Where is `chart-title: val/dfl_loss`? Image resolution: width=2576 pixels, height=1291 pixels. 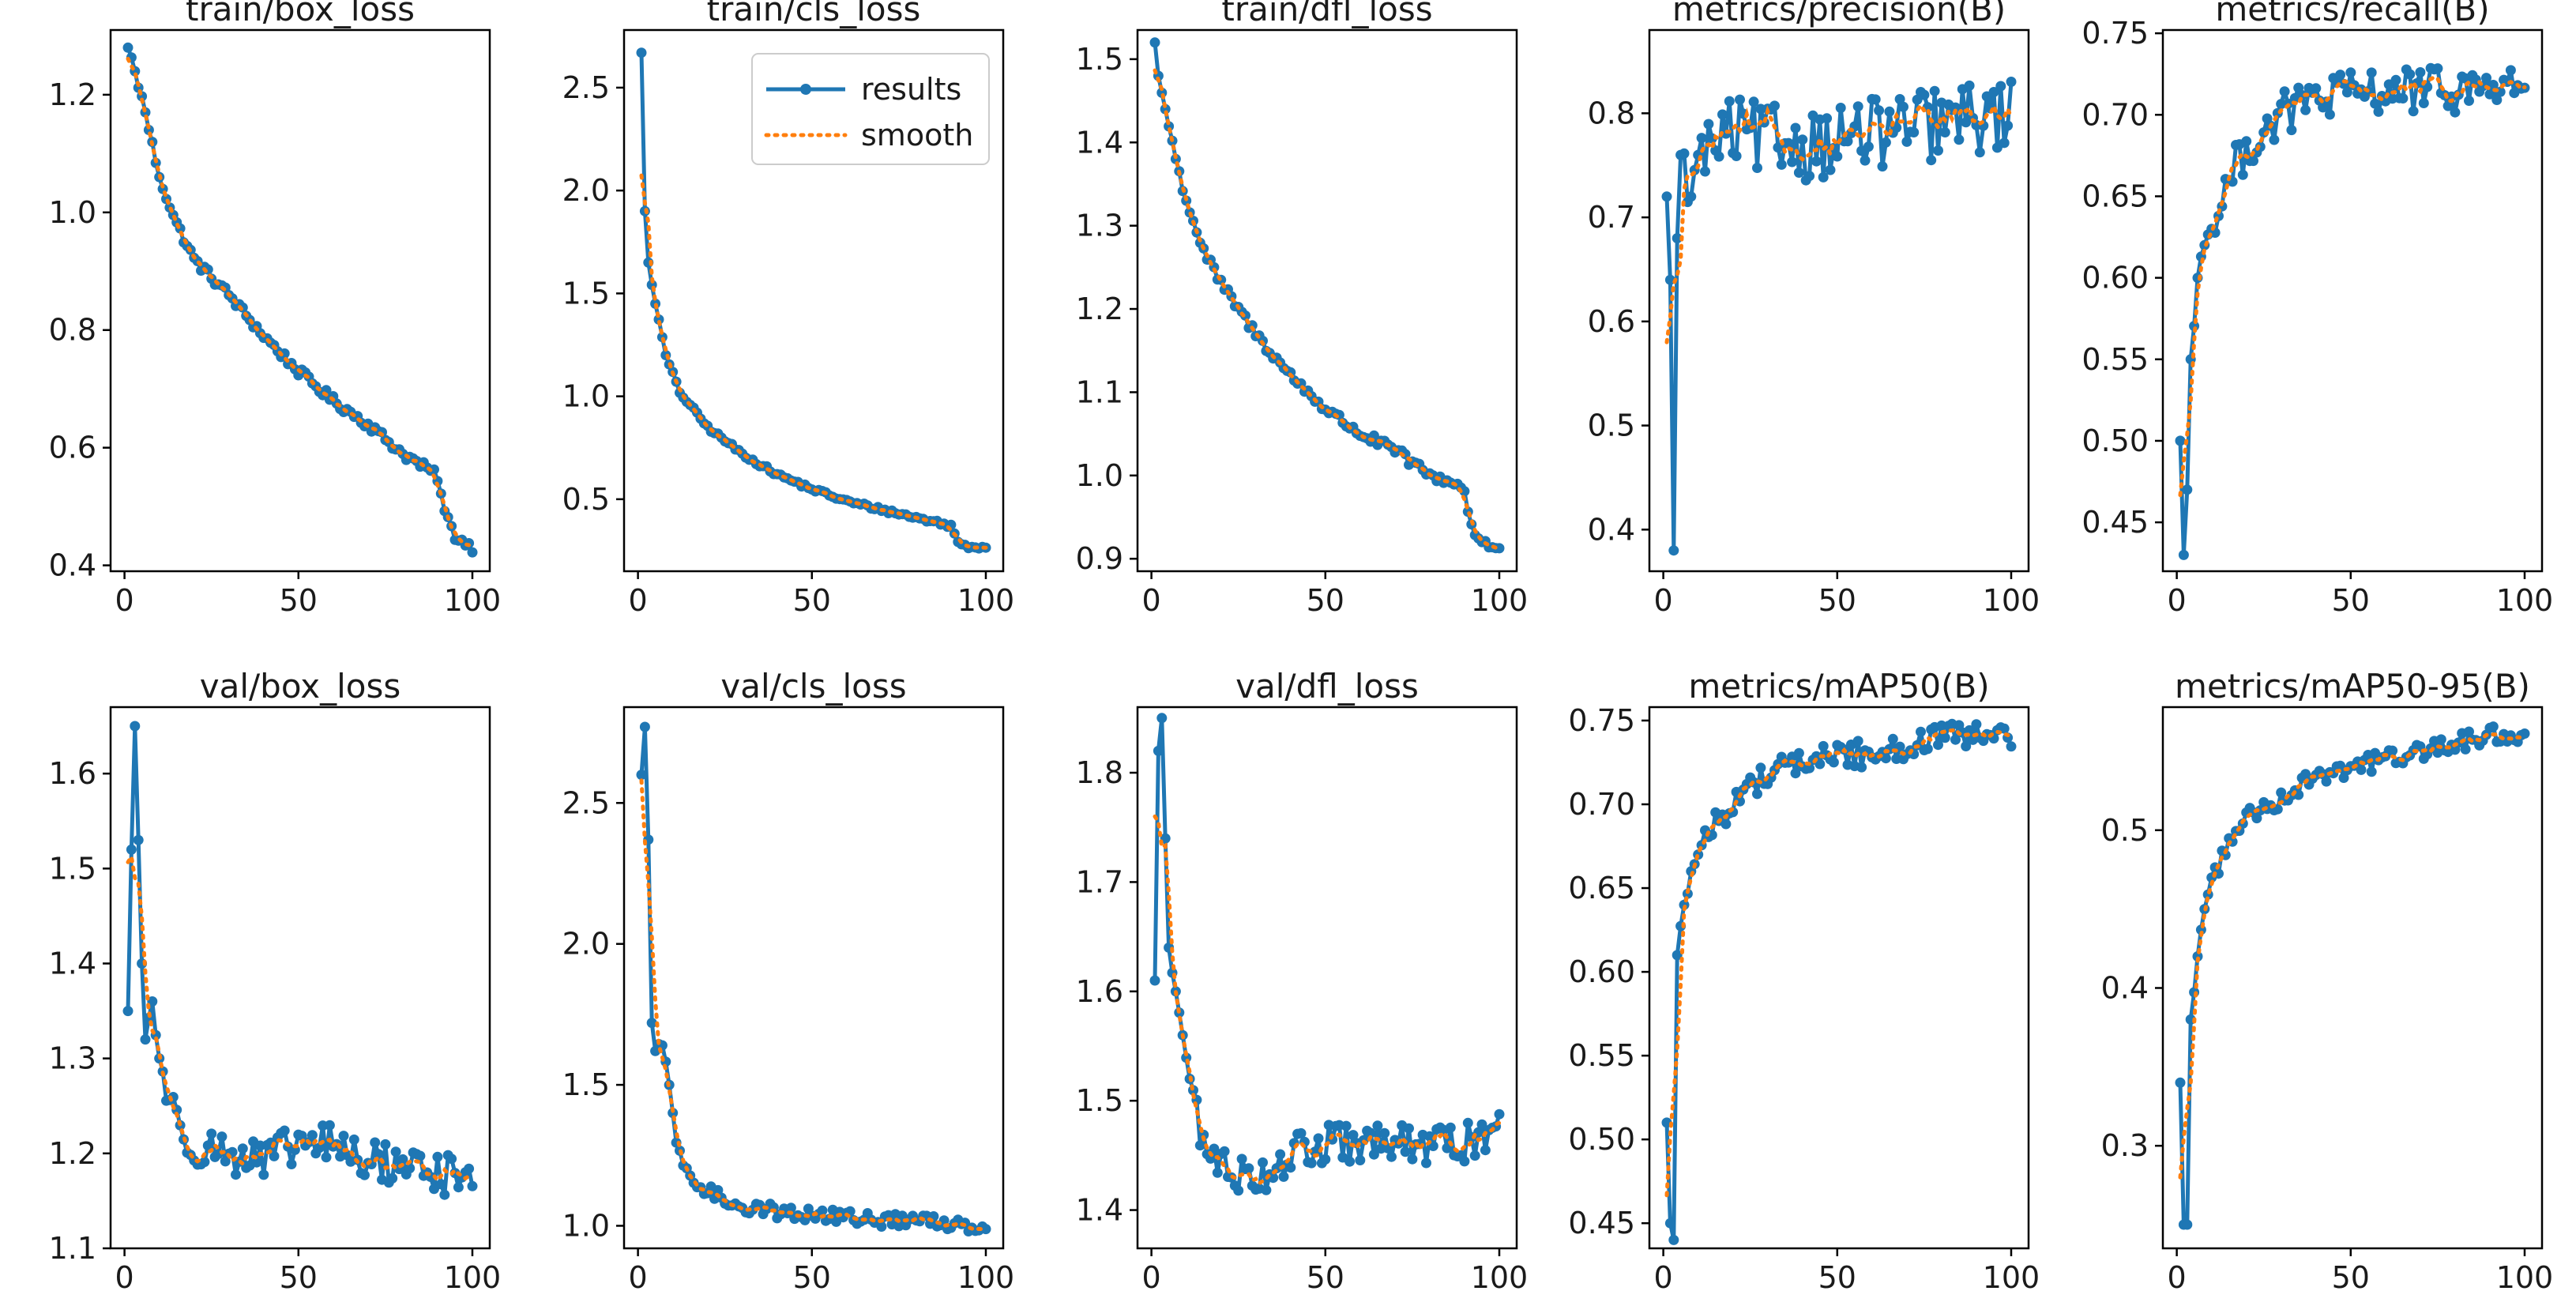
chart-title: val/dfl_loss is located at coordinates (1327, 686).